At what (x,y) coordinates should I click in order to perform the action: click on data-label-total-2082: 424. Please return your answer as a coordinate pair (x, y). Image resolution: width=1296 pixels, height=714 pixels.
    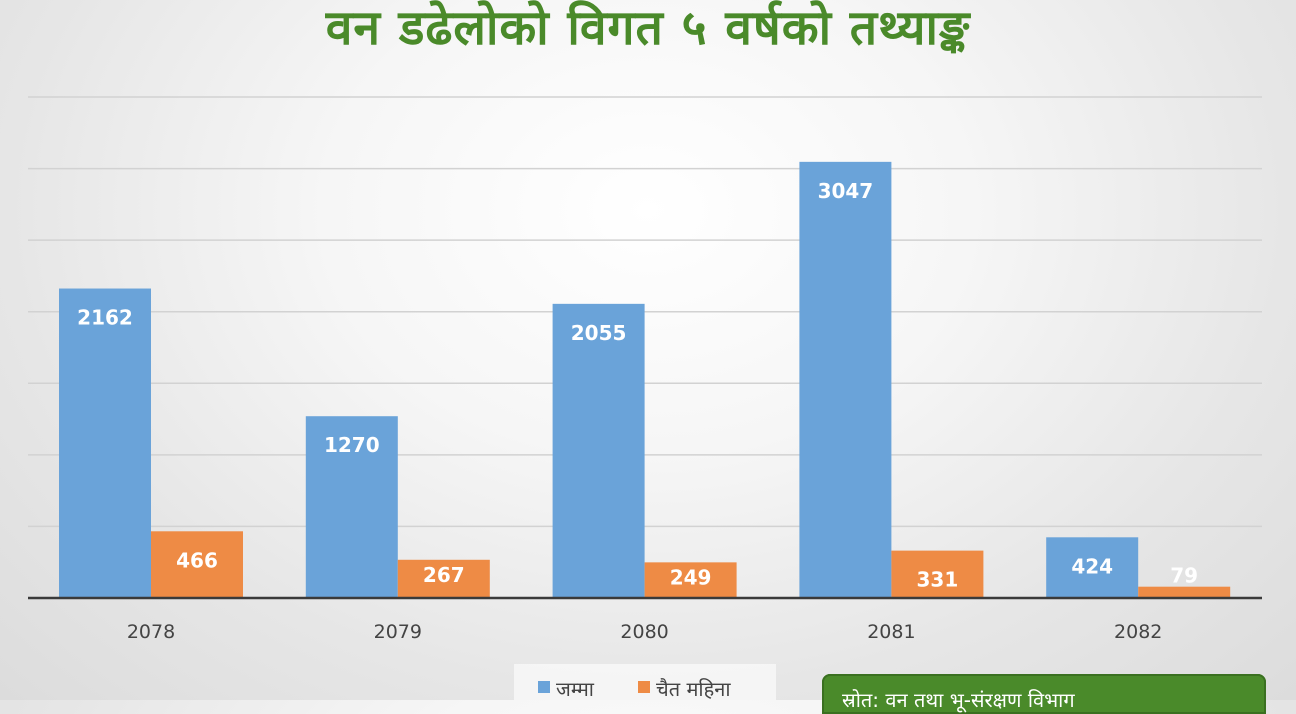
    Looking at the image, I should click on (1092, 566).